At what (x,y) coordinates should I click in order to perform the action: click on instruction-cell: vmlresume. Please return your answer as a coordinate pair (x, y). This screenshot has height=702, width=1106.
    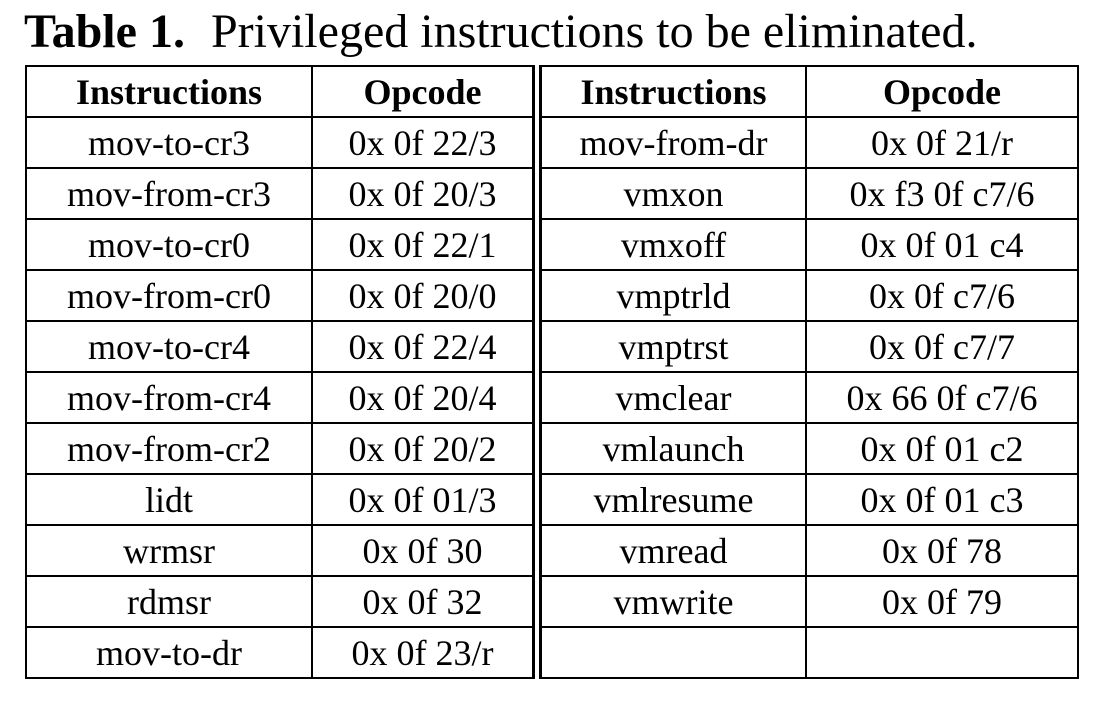
    Looking at the image, I should click on (669, 499).